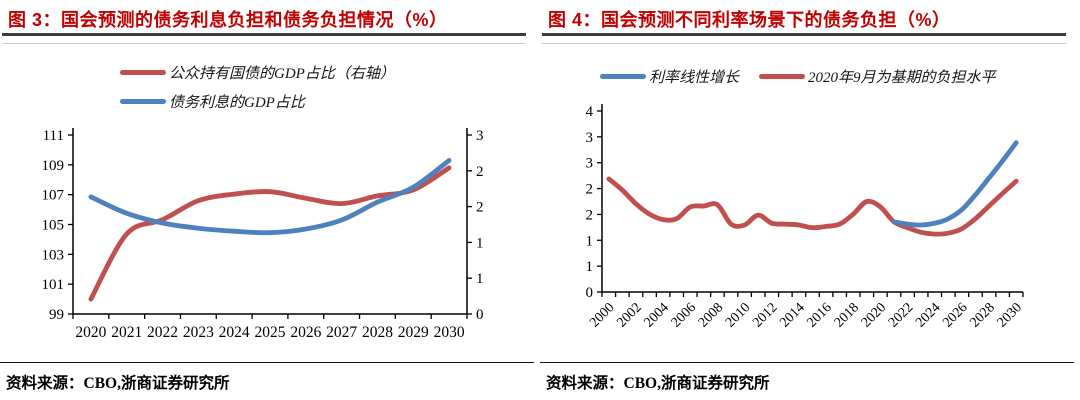  Describe the element at coordinates (590, 202) in the screenshot. I see `axis-labels: 4 3 3 2 2 1 1 0` at that location.